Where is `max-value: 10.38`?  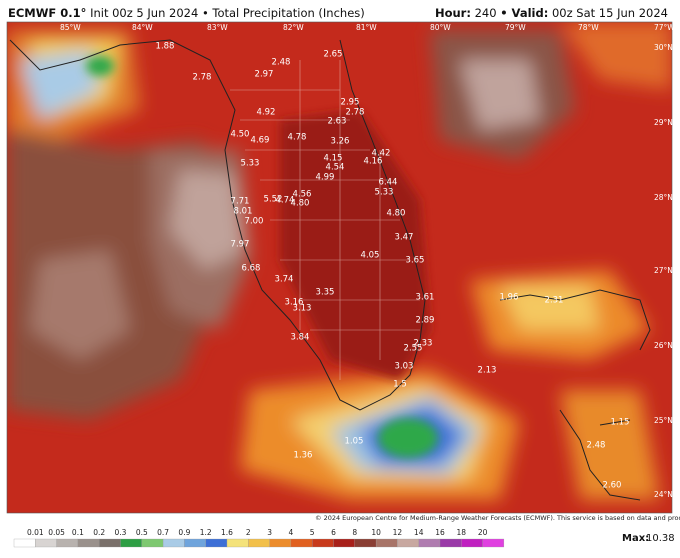 max-value: 10.38 is located at coordinates (660, 538).